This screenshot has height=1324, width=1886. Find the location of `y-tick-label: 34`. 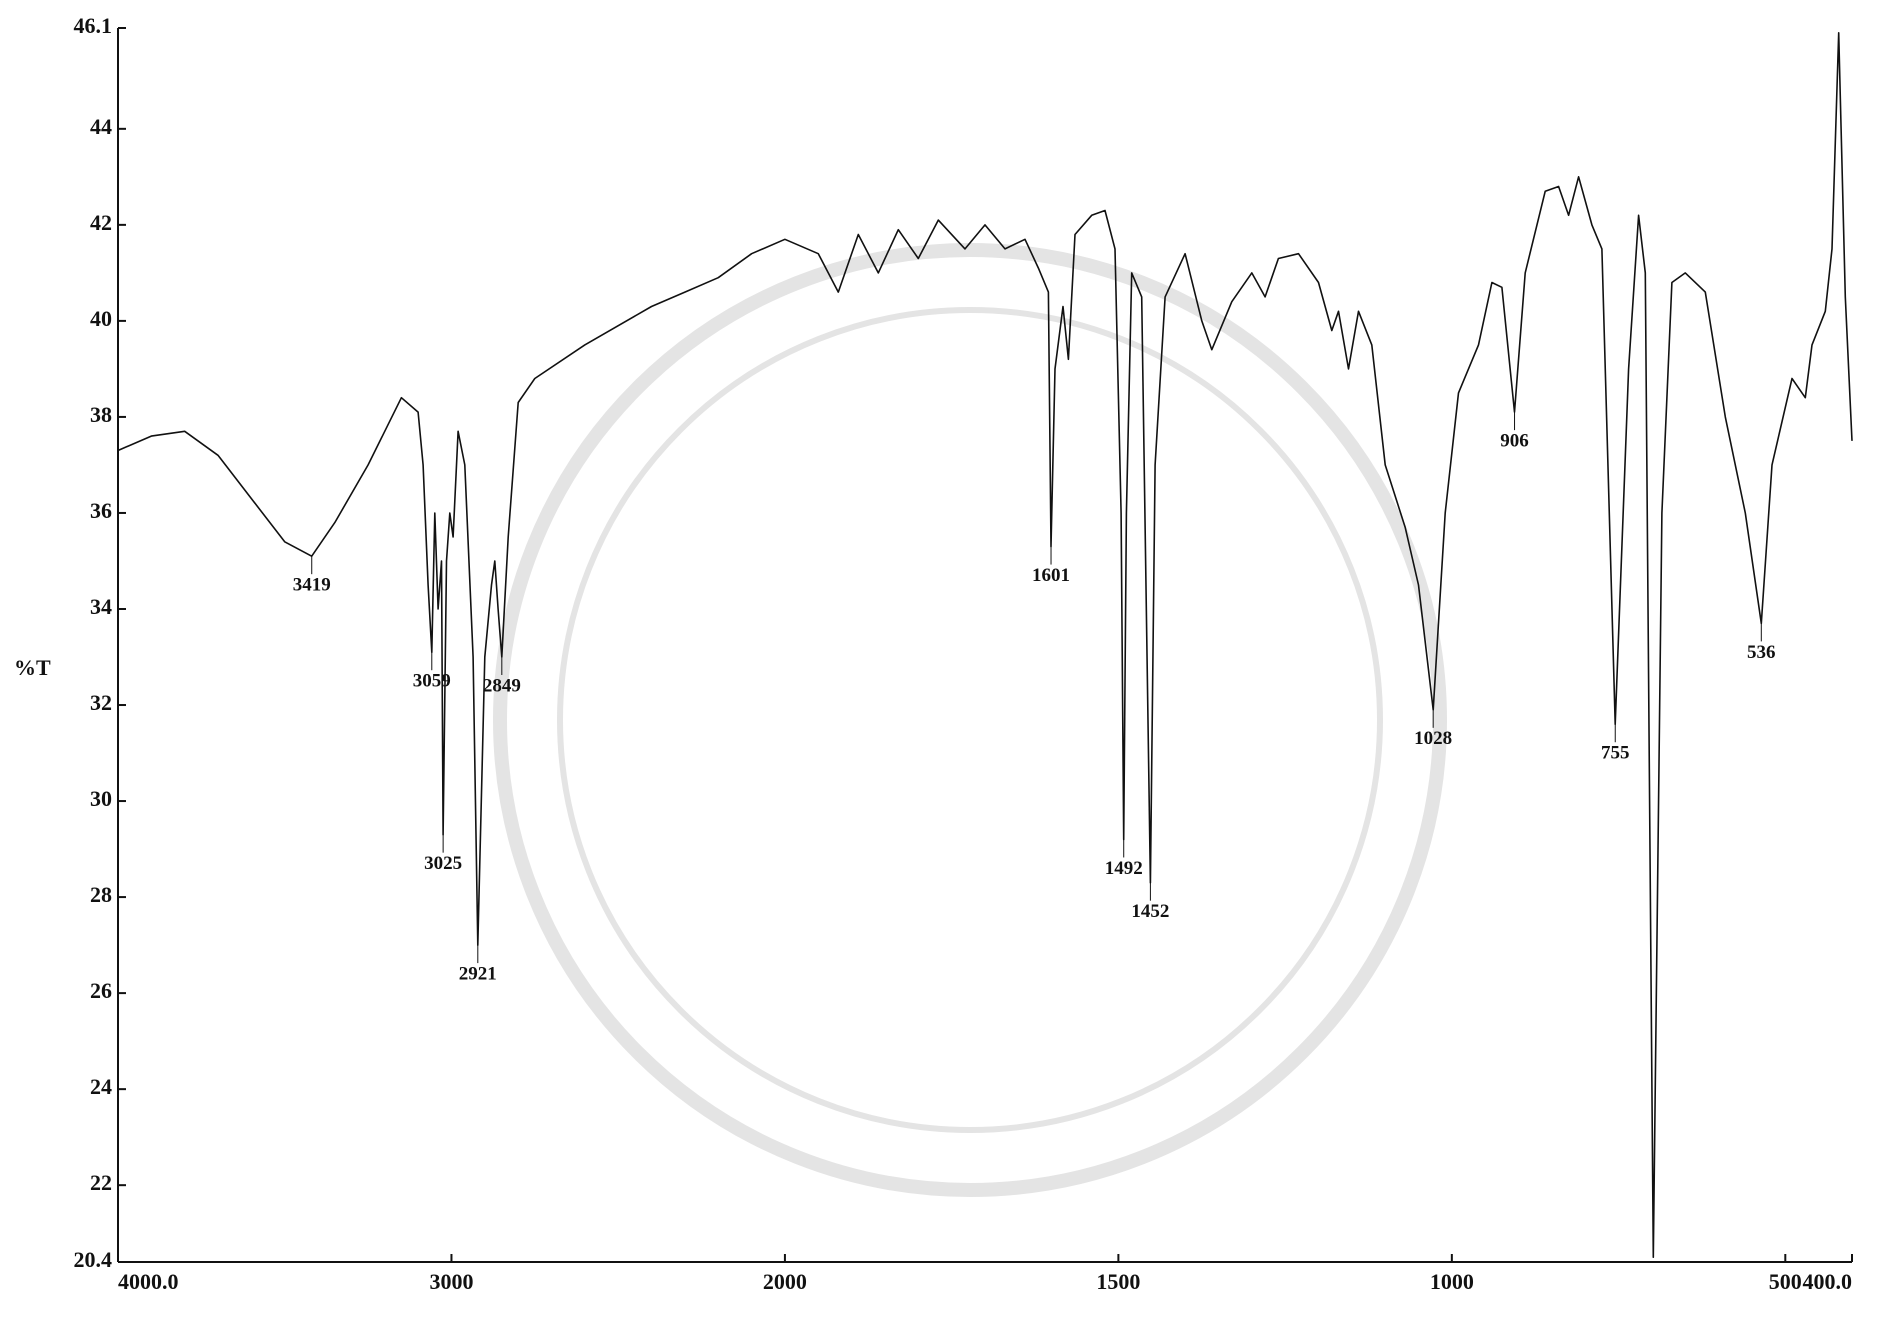

y-tick-label: 34 is located at coordinates (101, 606).